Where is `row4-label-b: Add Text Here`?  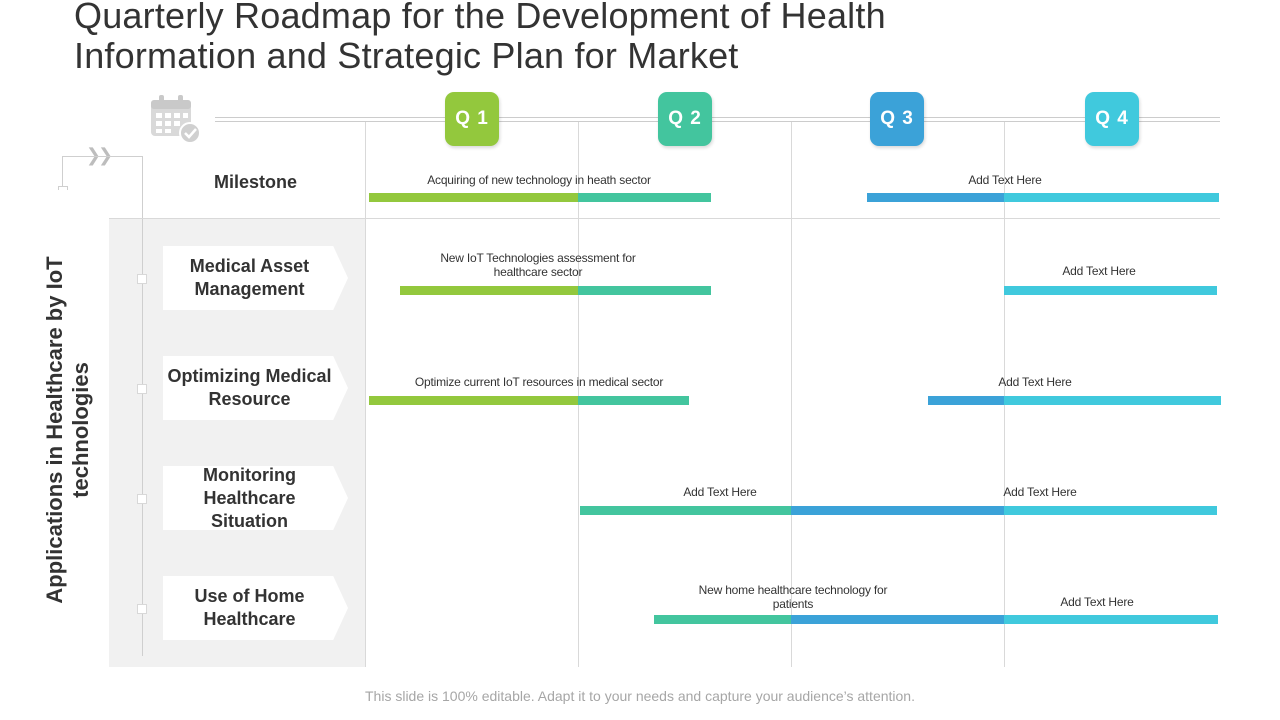 row4-label-b: Add Text Here is located at coordinates (1097, 602).